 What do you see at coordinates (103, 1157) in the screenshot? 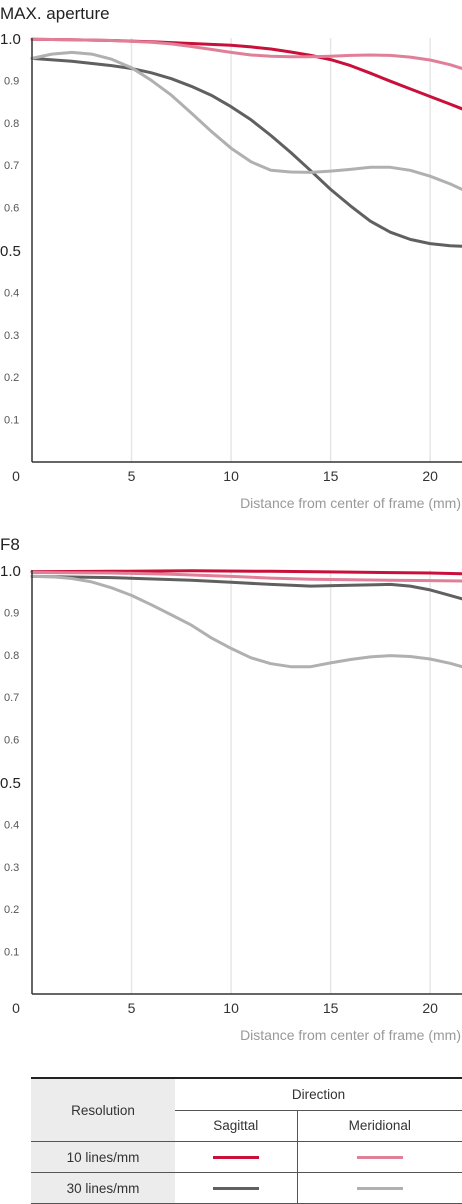
I see `legend-row-label: 10 lines/mm` at bounding box center [103, 1157].